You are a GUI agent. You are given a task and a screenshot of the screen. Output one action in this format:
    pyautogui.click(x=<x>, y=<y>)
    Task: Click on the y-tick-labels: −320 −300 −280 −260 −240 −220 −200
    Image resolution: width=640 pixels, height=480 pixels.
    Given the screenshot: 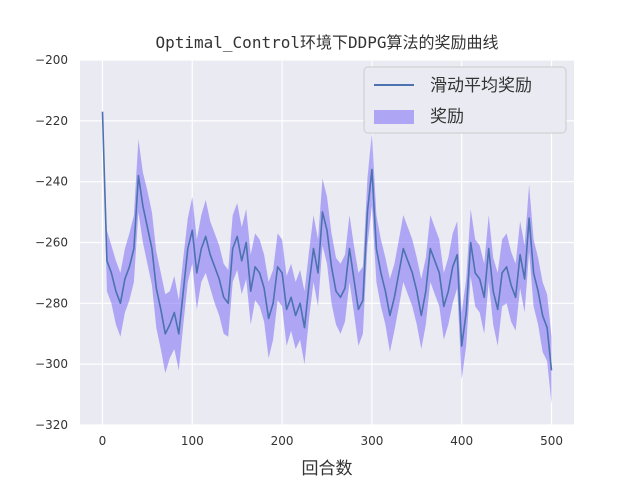 What is the action you would take?
    pyautogui.click(x=51, y=242)
    